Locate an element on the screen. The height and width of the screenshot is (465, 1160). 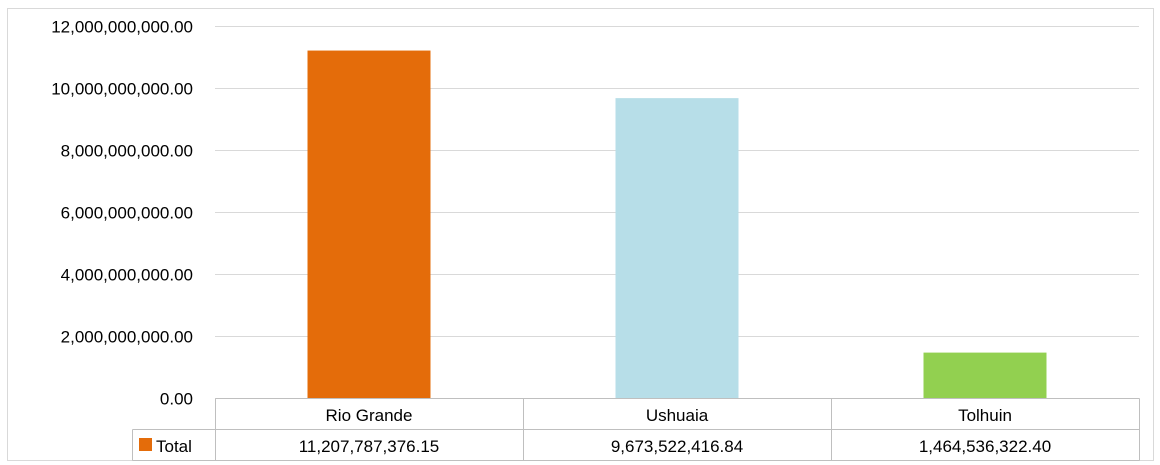
legend-swatch is located at coordinates (145, 444).